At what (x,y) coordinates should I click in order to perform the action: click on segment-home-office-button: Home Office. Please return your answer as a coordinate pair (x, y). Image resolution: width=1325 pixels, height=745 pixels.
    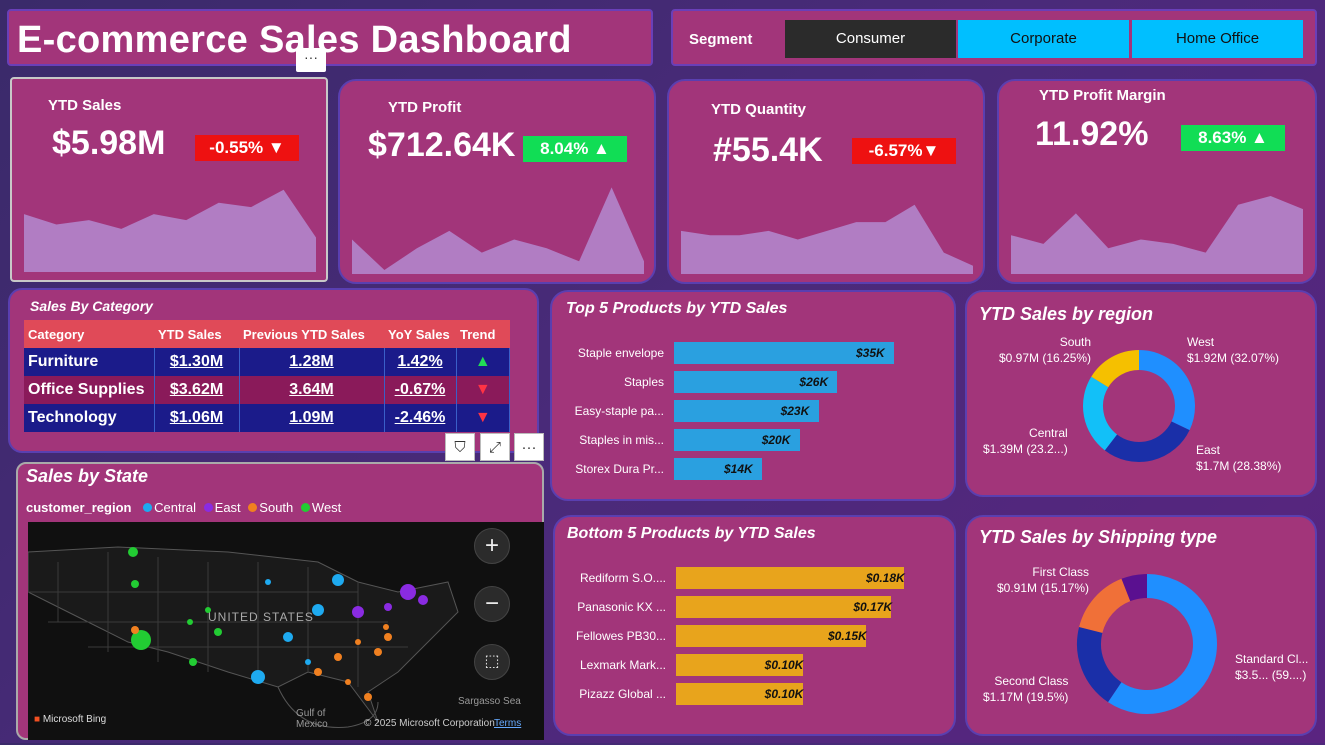
    Looking at the image, I should click on (1217, 39).